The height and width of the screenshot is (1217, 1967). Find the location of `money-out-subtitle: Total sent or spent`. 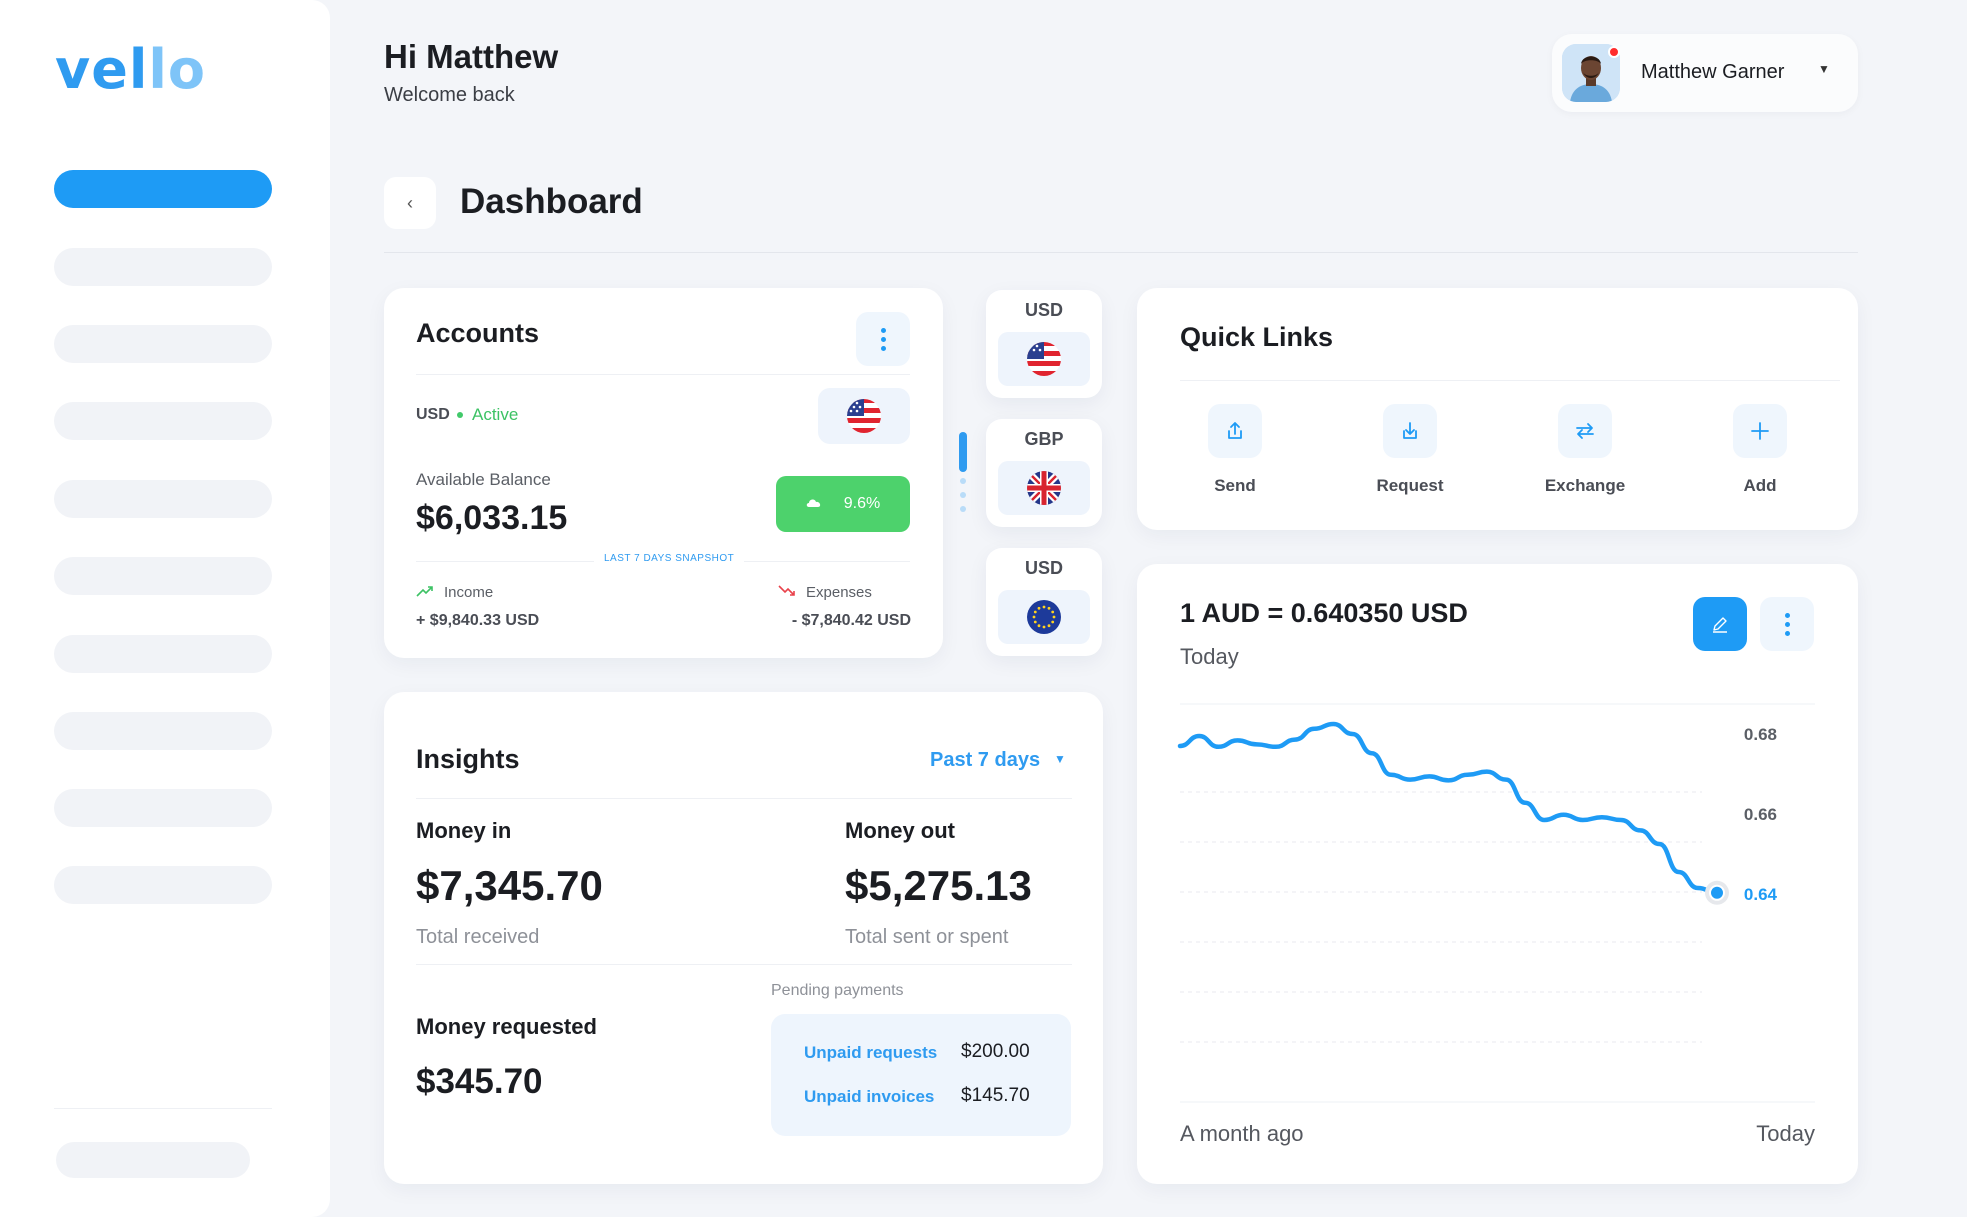

money-out-subtitle: Total sent or spent is located at coordinates (927, 937).